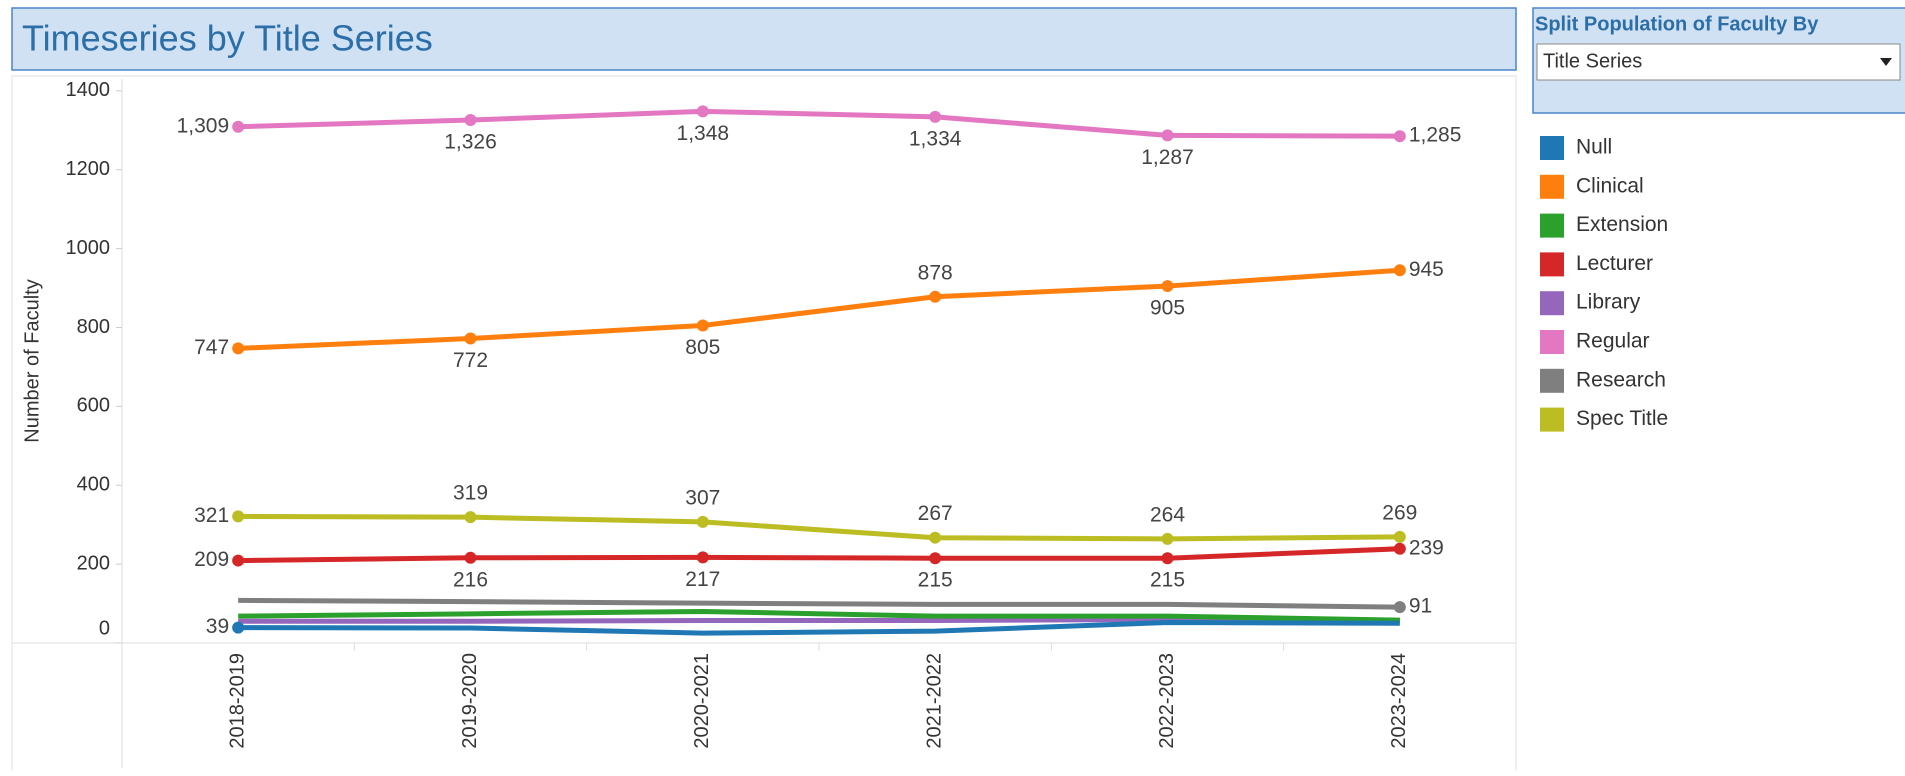 The image size is (1905, 776). I want to click on data-label: 307, so click(702, 497).